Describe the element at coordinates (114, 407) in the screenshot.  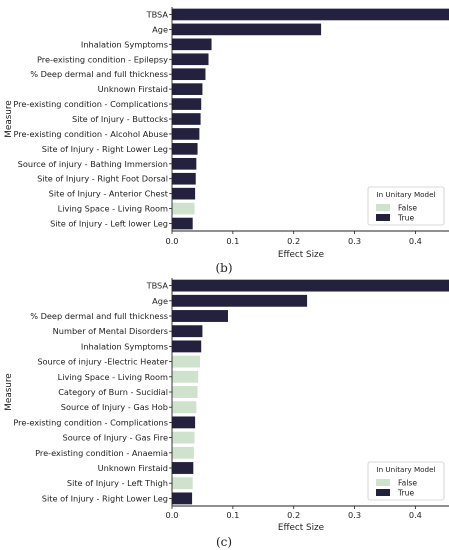
I see `category-label: Source of Injury - Gas Hob` at that location.